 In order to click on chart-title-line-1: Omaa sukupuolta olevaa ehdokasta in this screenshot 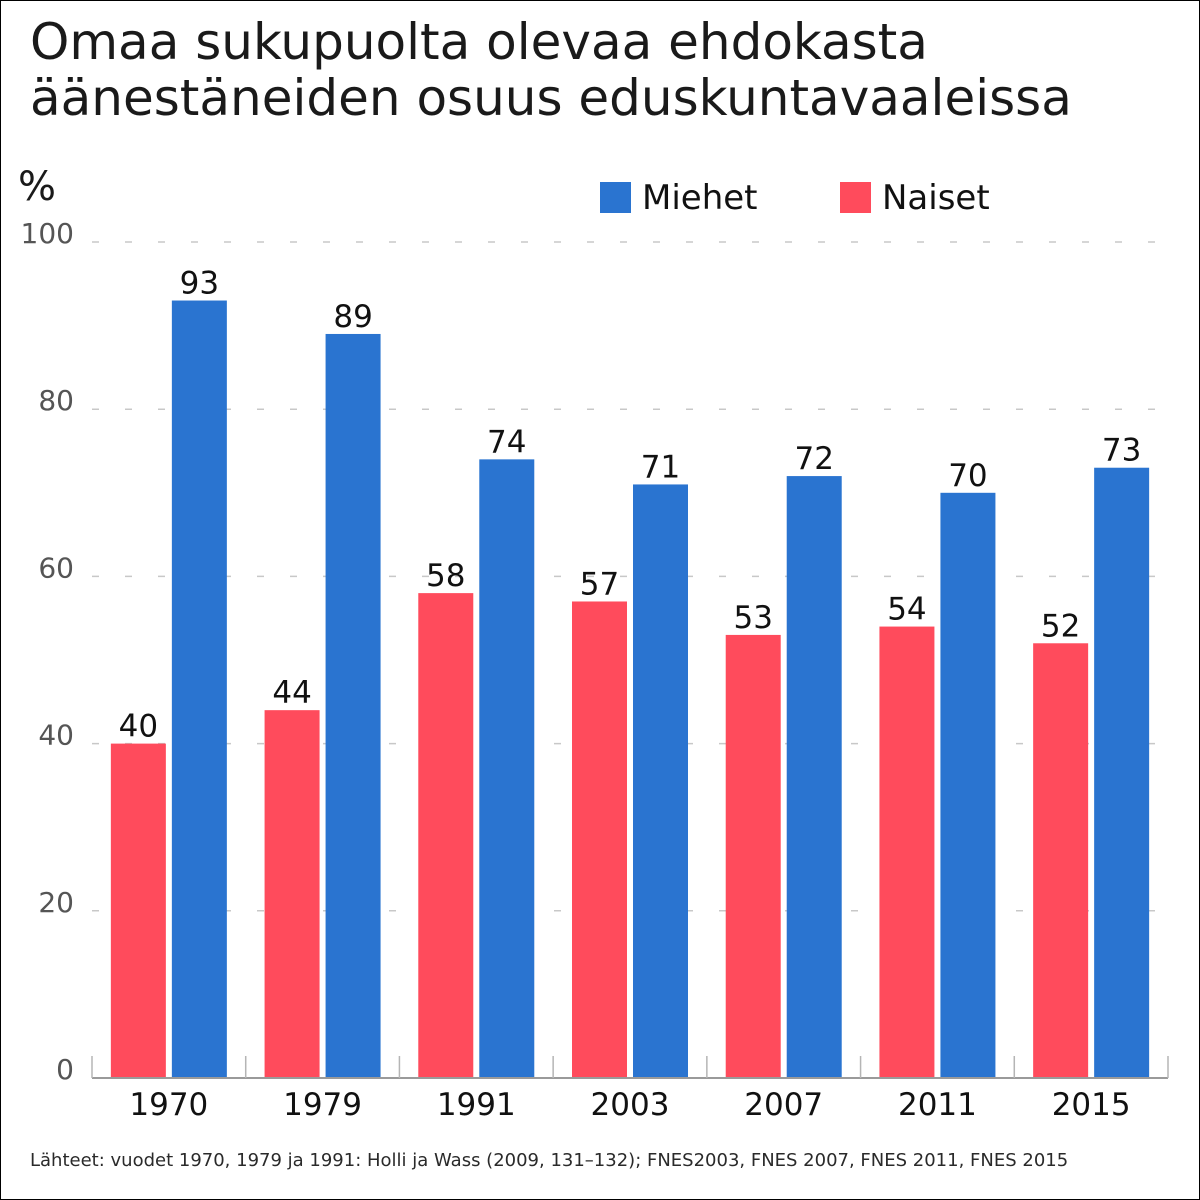, I will do `click(479, 42)`.